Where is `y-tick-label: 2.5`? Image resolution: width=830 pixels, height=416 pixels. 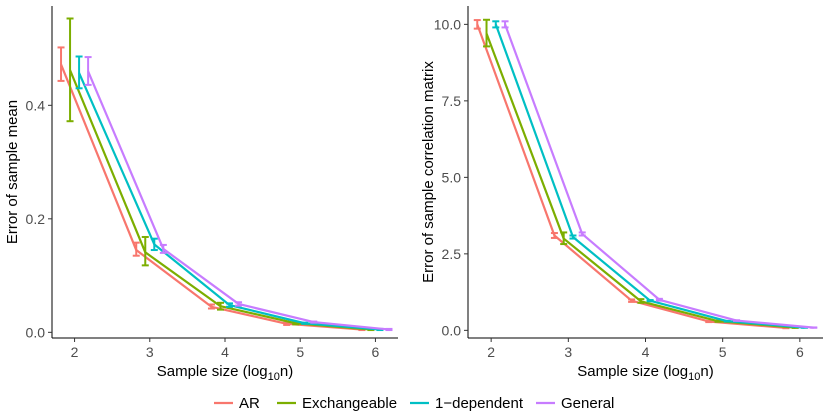
y-tick-label: 2.5 is located at coordinates (452, 254).